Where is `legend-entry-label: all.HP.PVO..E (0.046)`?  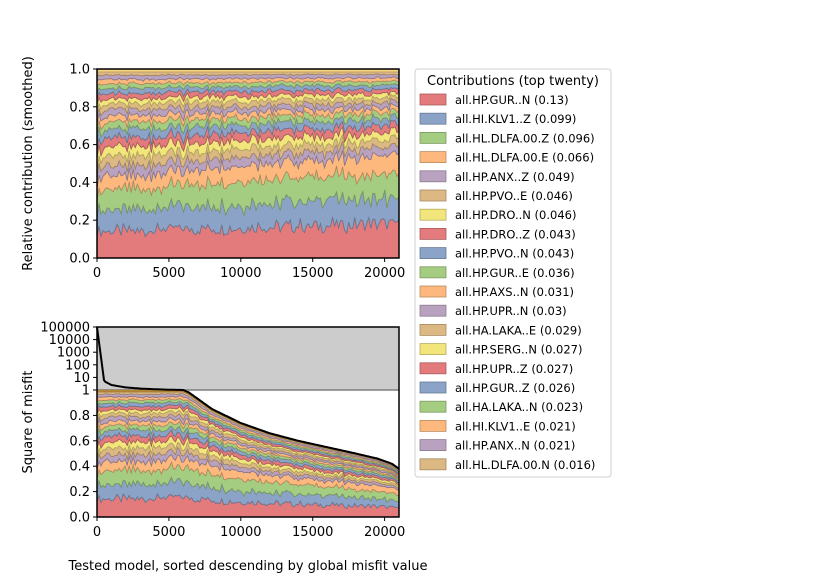 legend-entry-label: all.HP.PVO..E (0.046) is located at coordinates (514, 196).